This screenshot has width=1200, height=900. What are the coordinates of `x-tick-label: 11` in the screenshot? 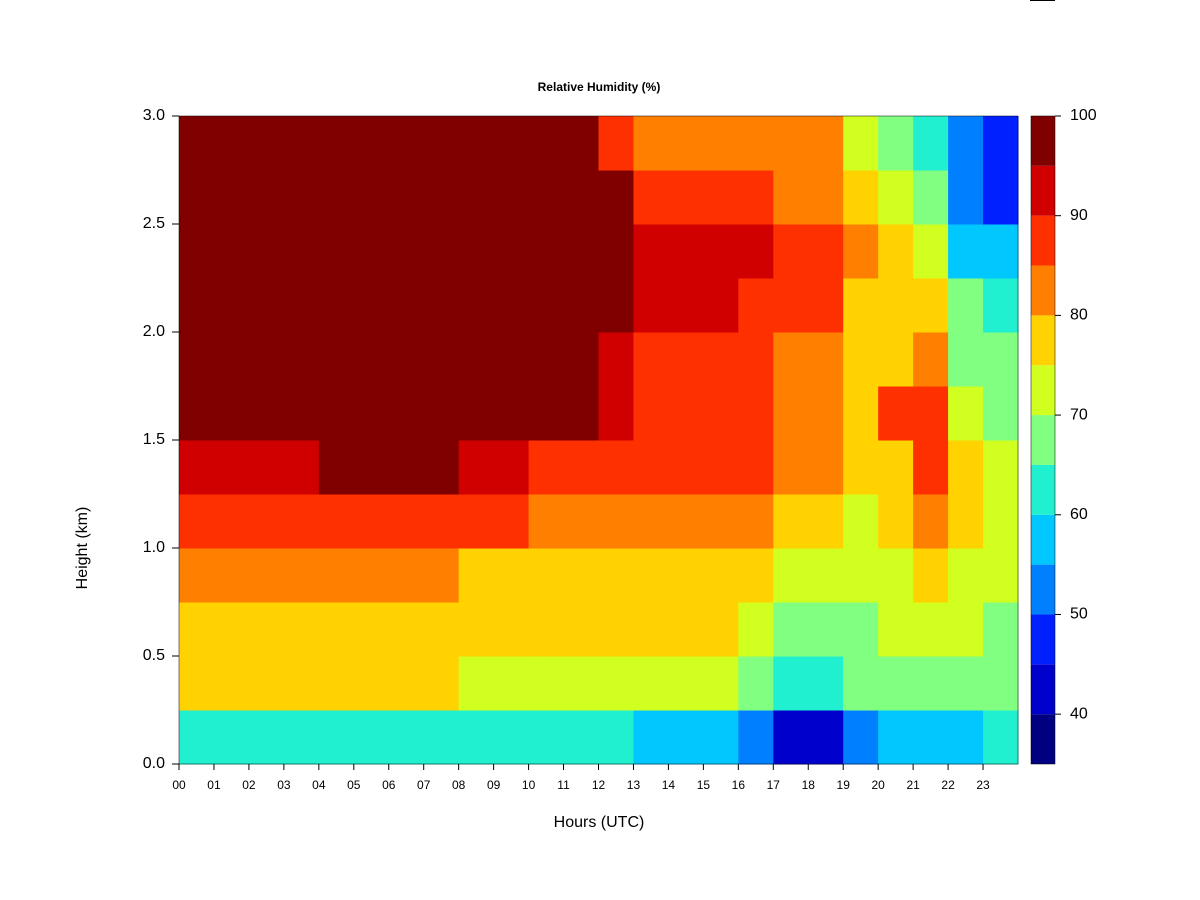 It's located at (563, 785).